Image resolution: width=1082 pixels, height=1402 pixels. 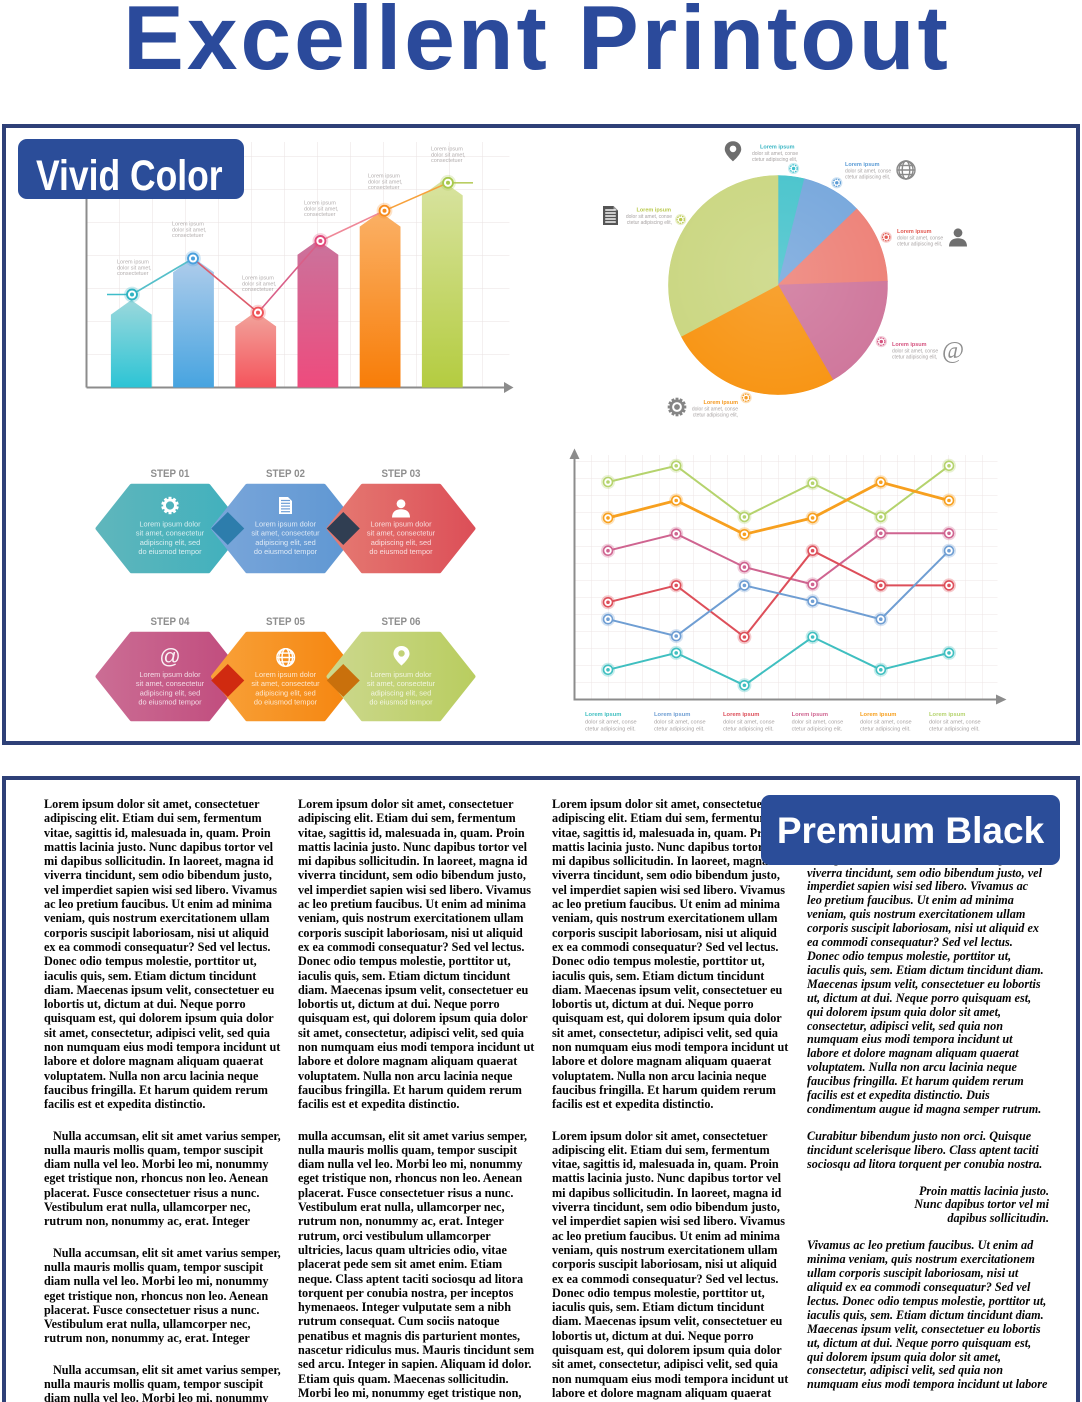 What do you see at coordinates (401, 474) in the screenshot?
I see `svg-text: STEP 03` at bounding box center [401, 474].